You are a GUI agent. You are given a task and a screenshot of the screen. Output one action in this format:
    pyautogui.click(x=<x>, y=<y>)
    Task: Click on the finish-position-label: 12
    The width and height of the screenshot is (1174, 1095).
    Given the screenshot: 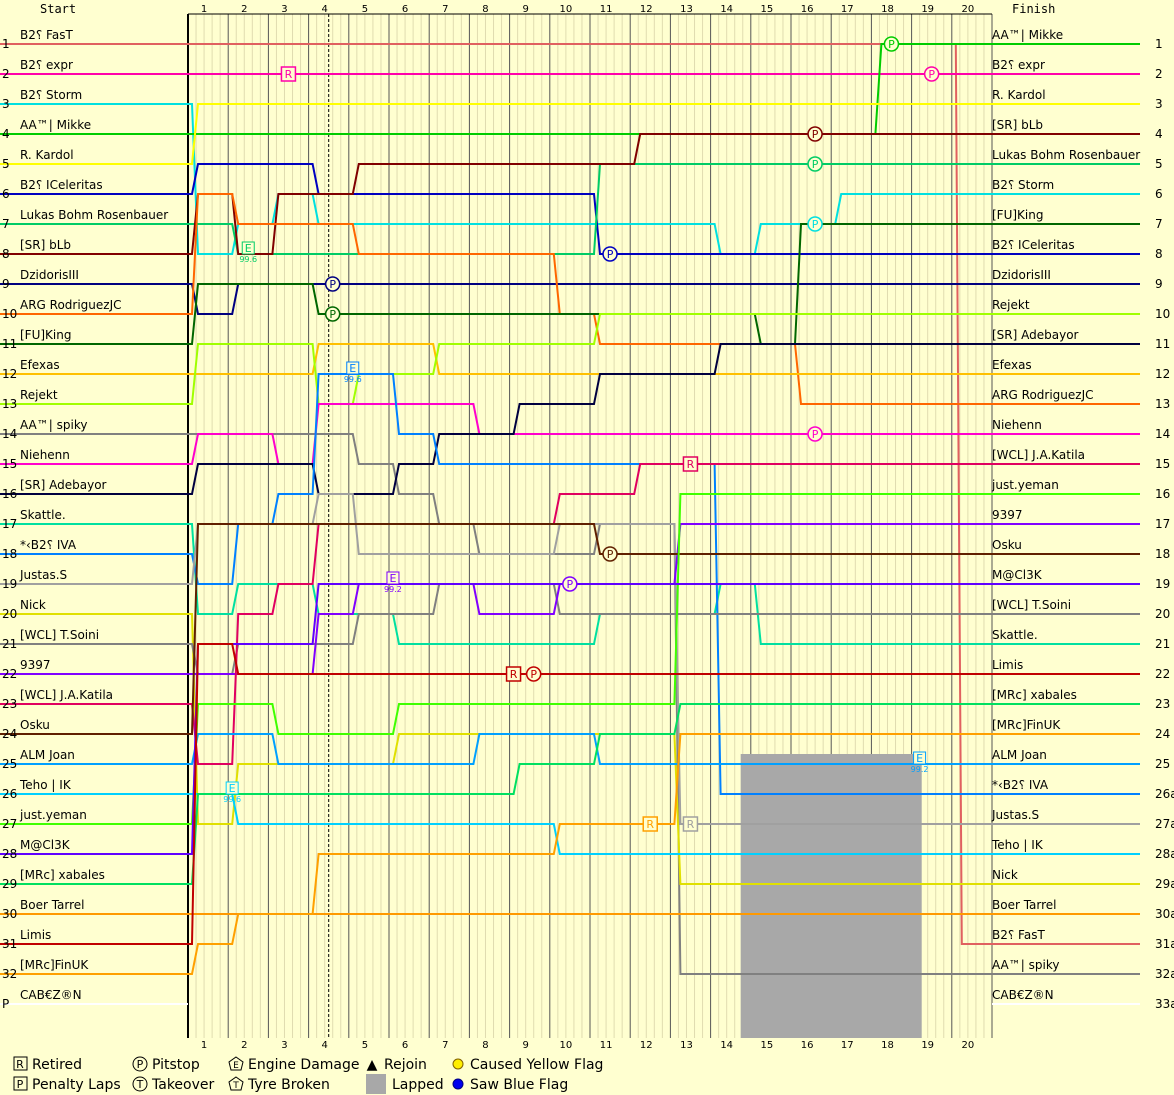 What is the action you would take?
    pyautogui.click(x=1162, y=374)
    